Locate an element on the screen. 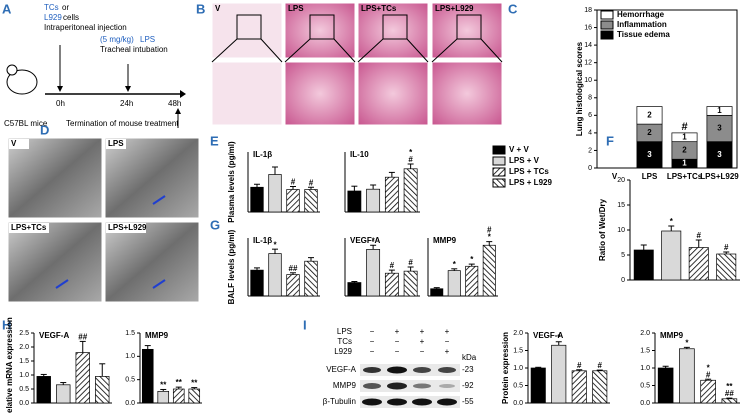 The width and height of the screenshot is (746, 413). panel-letter: H is located at coordinates (6, 324).